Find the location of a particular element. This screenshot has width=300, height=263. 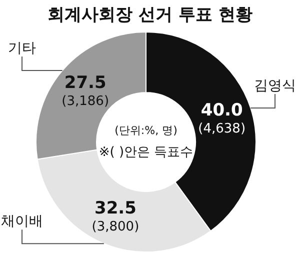

text: (단위:%, 명) is located at coordinates (146, 130).